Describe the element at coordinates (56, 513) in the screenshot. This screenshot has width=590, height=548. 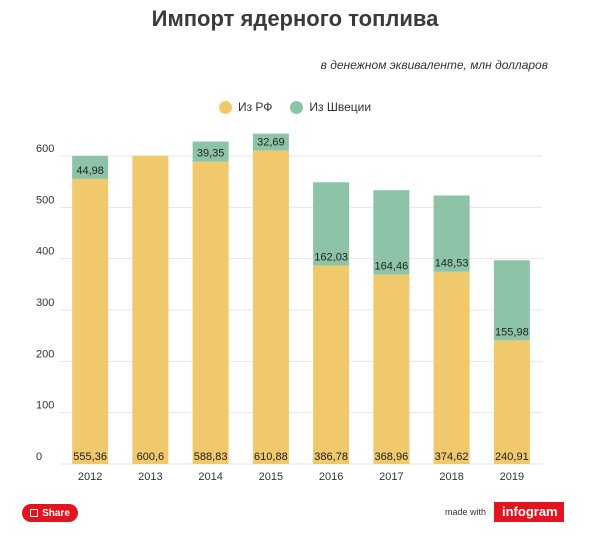
I see `share-label: Share` at that location.